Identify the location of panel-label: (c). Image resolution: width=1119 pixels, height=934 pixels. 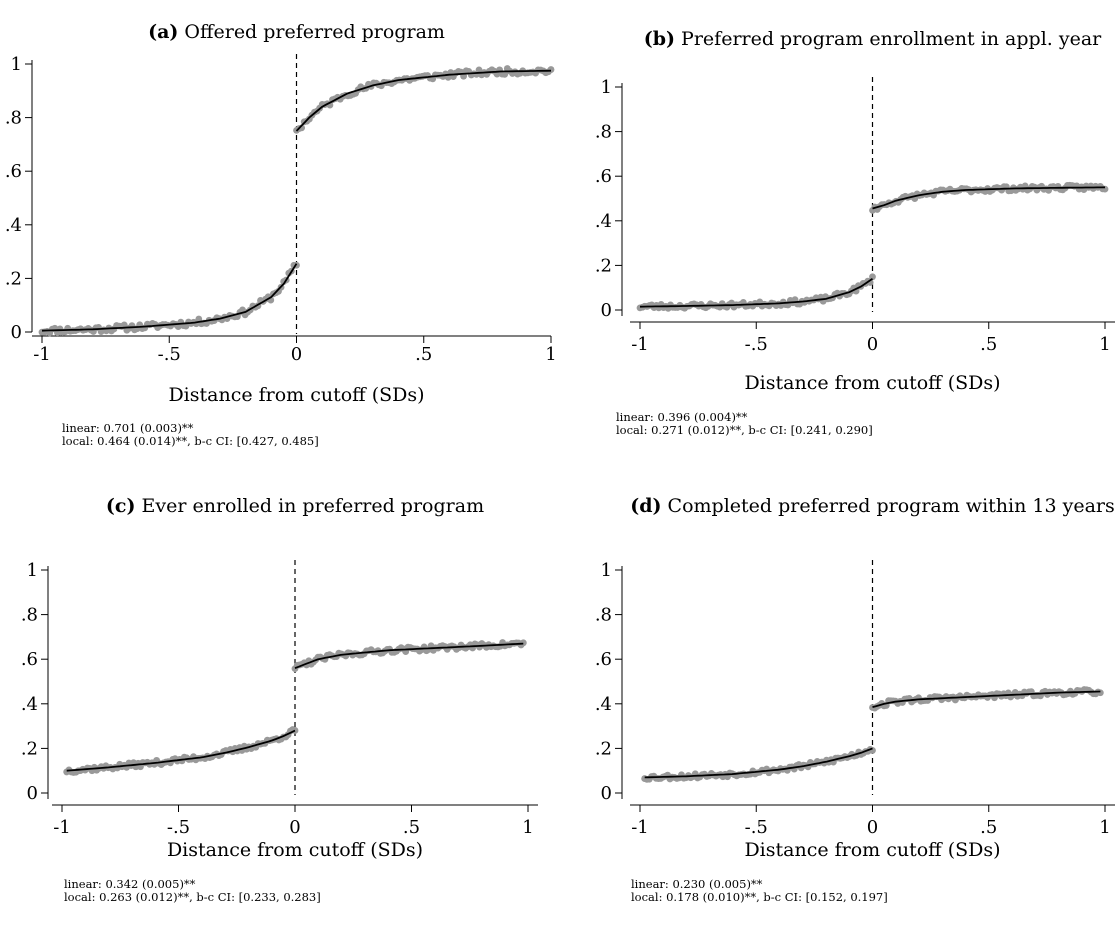
(121, 506).